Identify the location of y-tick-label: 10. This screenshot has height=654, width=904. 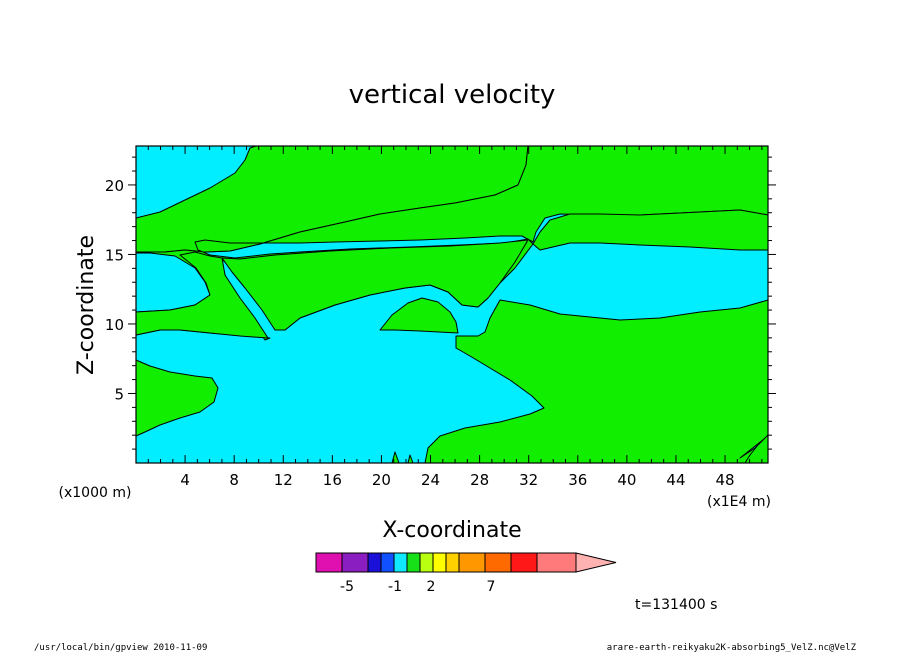
(114, 325).